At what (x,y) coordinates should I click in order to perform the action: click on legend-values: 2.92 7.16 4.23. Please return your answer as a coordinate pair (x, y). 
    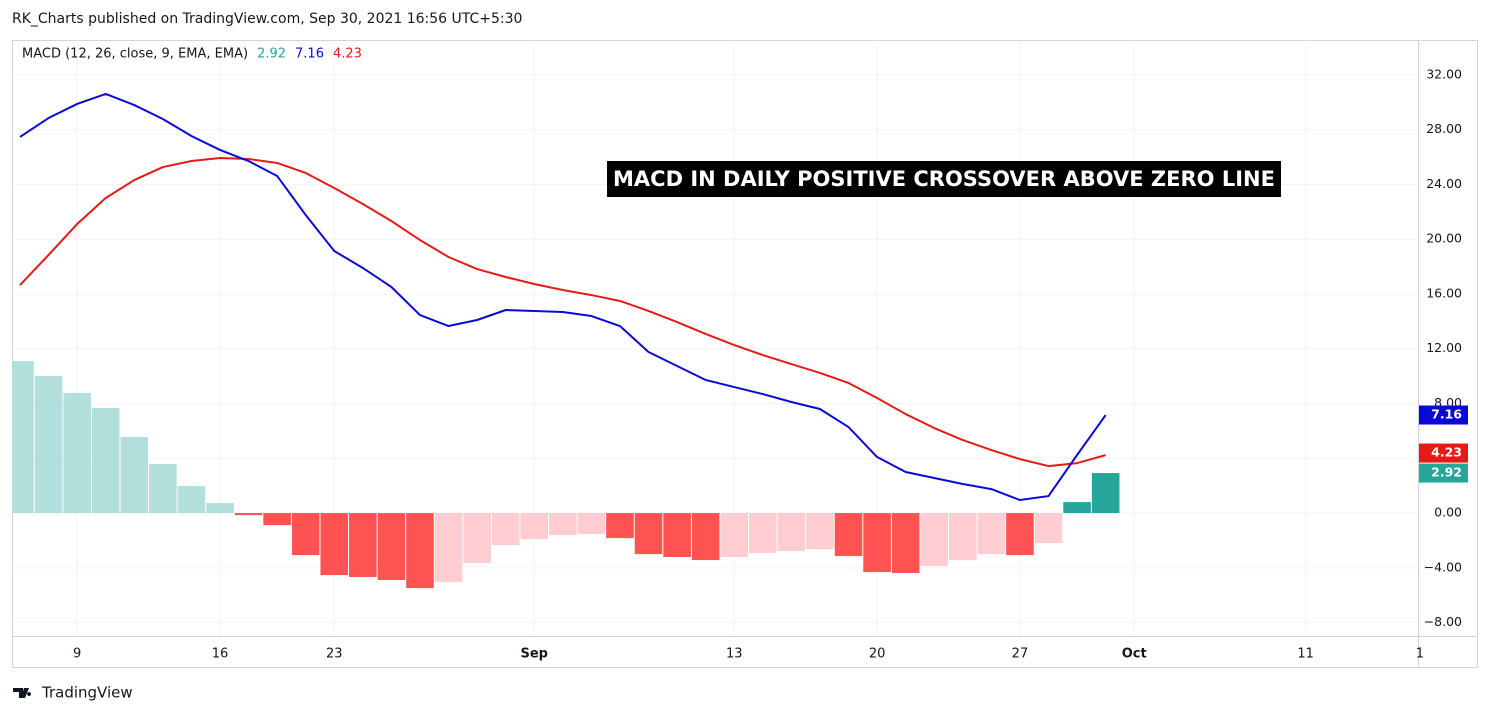
    Looking at the image, I should click on (309, 54).